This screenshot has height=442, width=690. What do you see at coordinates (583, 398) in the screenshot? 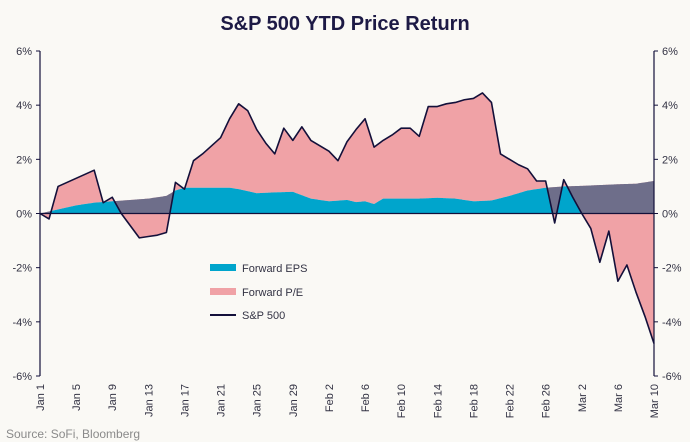
I see `x-tick-label: Mar 2` at bounding box center [583, 398].